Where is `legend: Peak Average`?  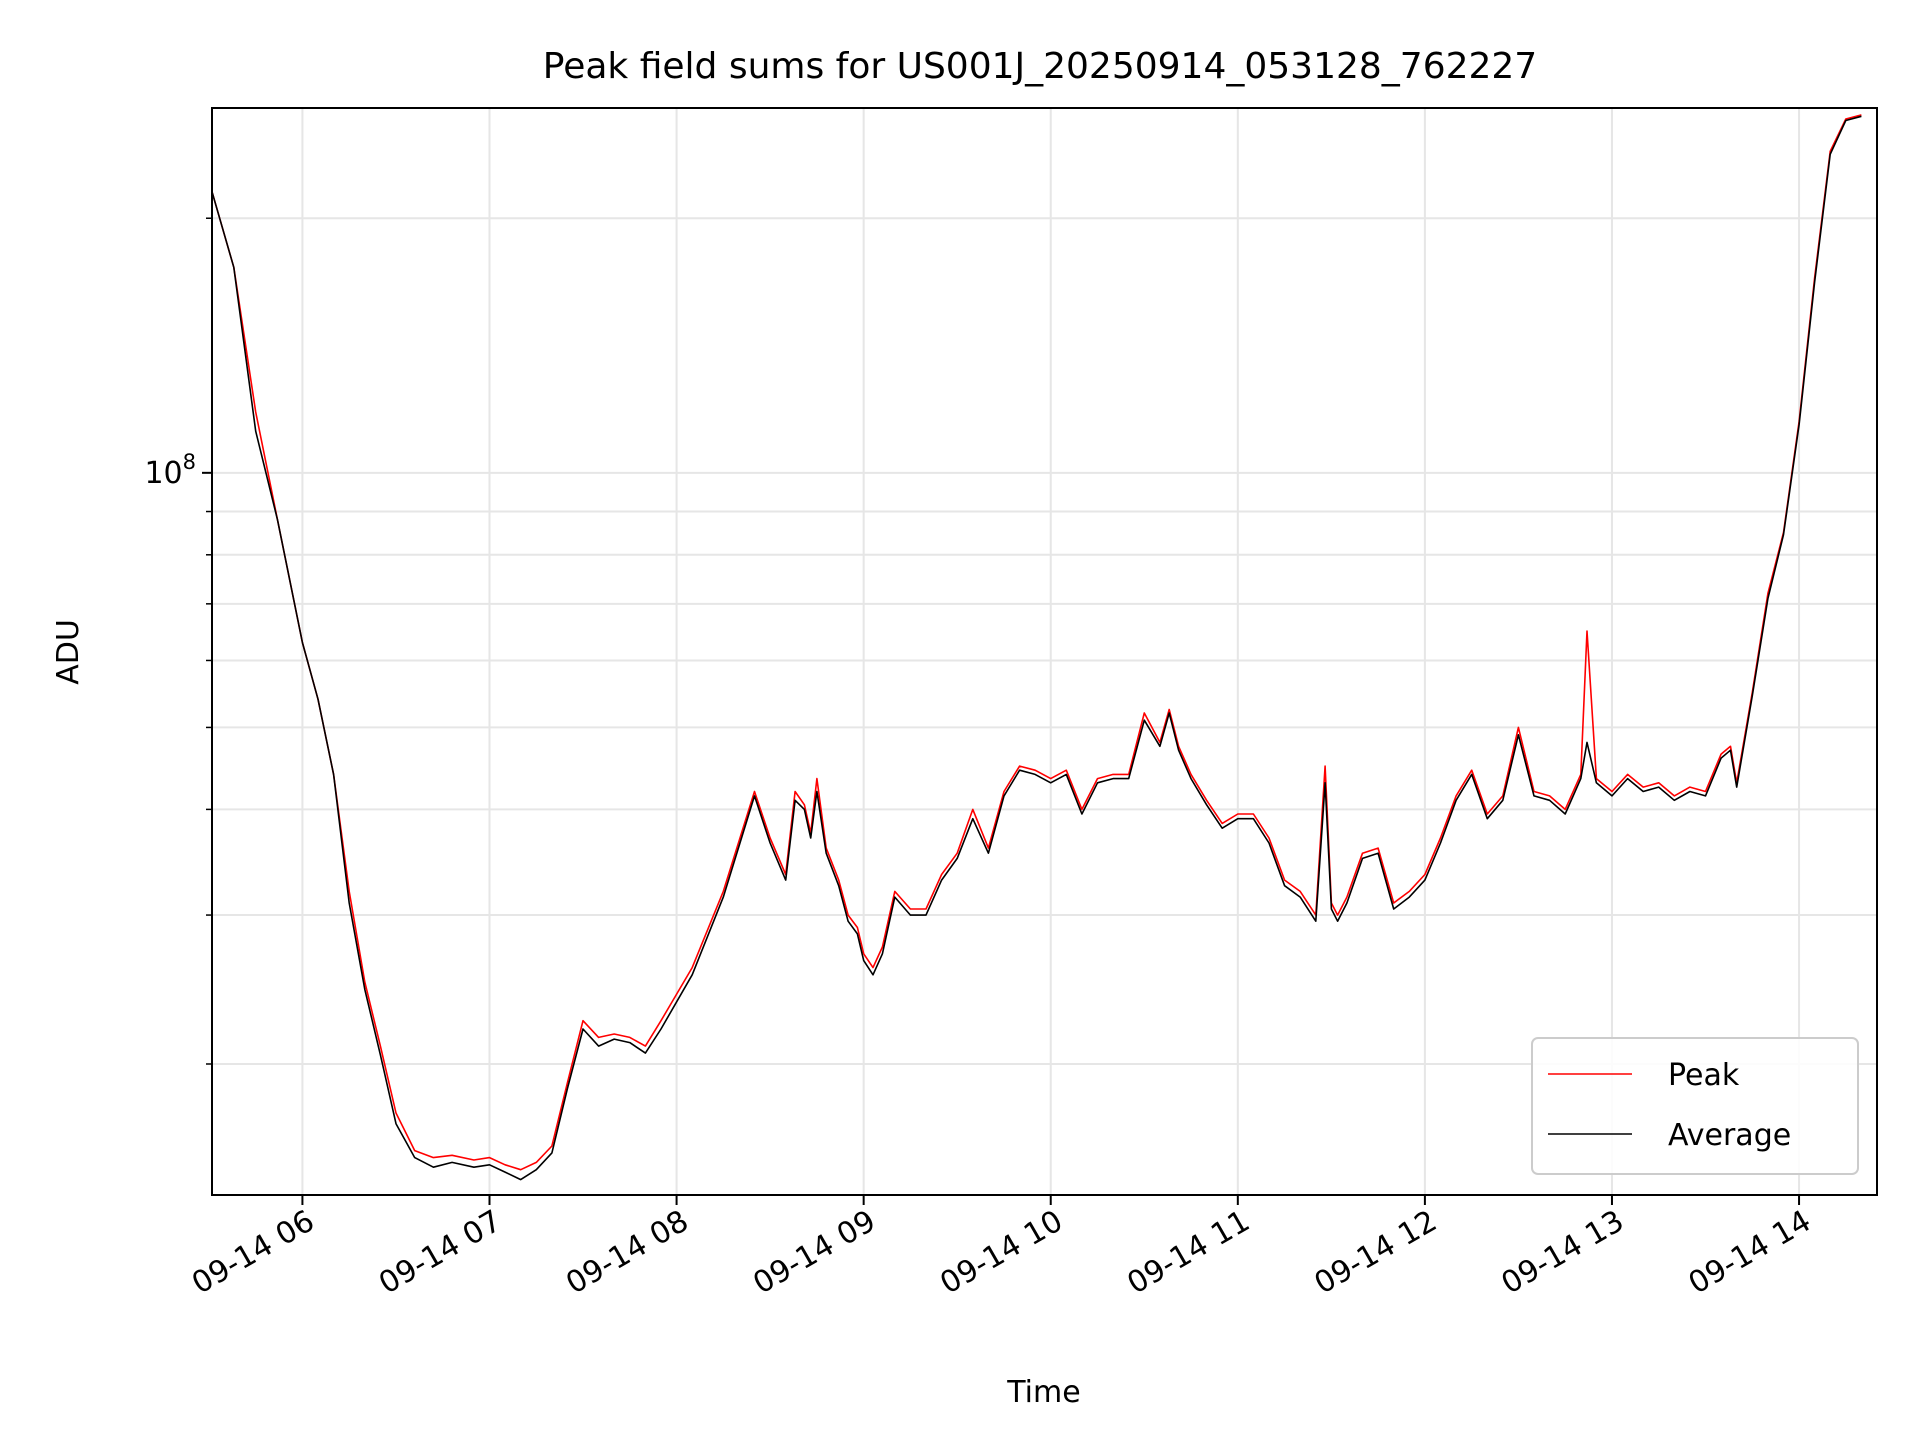
legend: Peak Average is located at coordinates (1695, 1106).